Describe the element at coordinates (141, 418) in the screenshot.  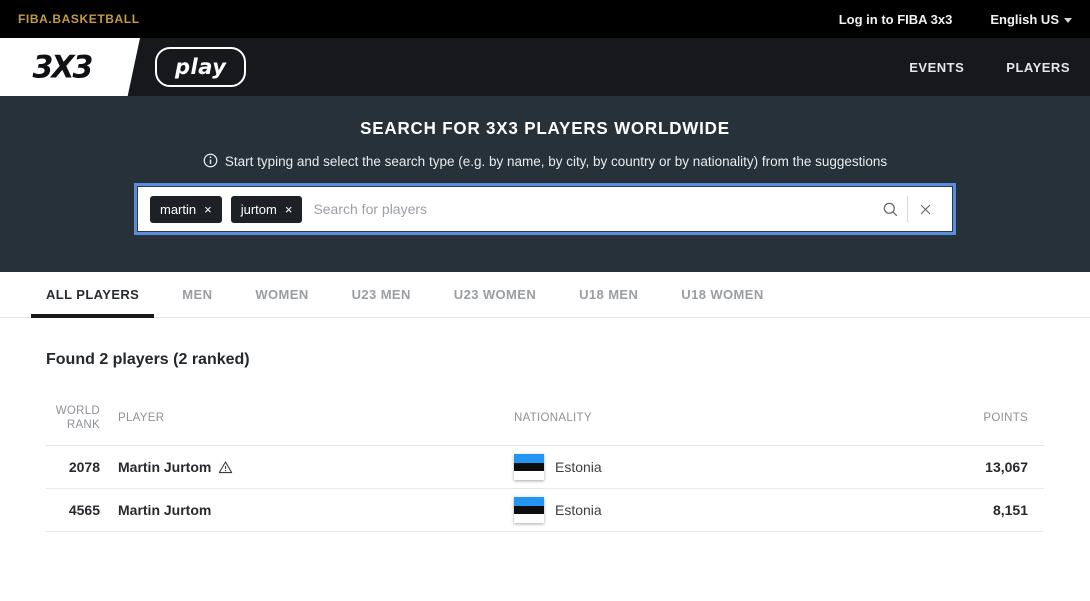
I see `column-header-player: PLAYER` at that location.